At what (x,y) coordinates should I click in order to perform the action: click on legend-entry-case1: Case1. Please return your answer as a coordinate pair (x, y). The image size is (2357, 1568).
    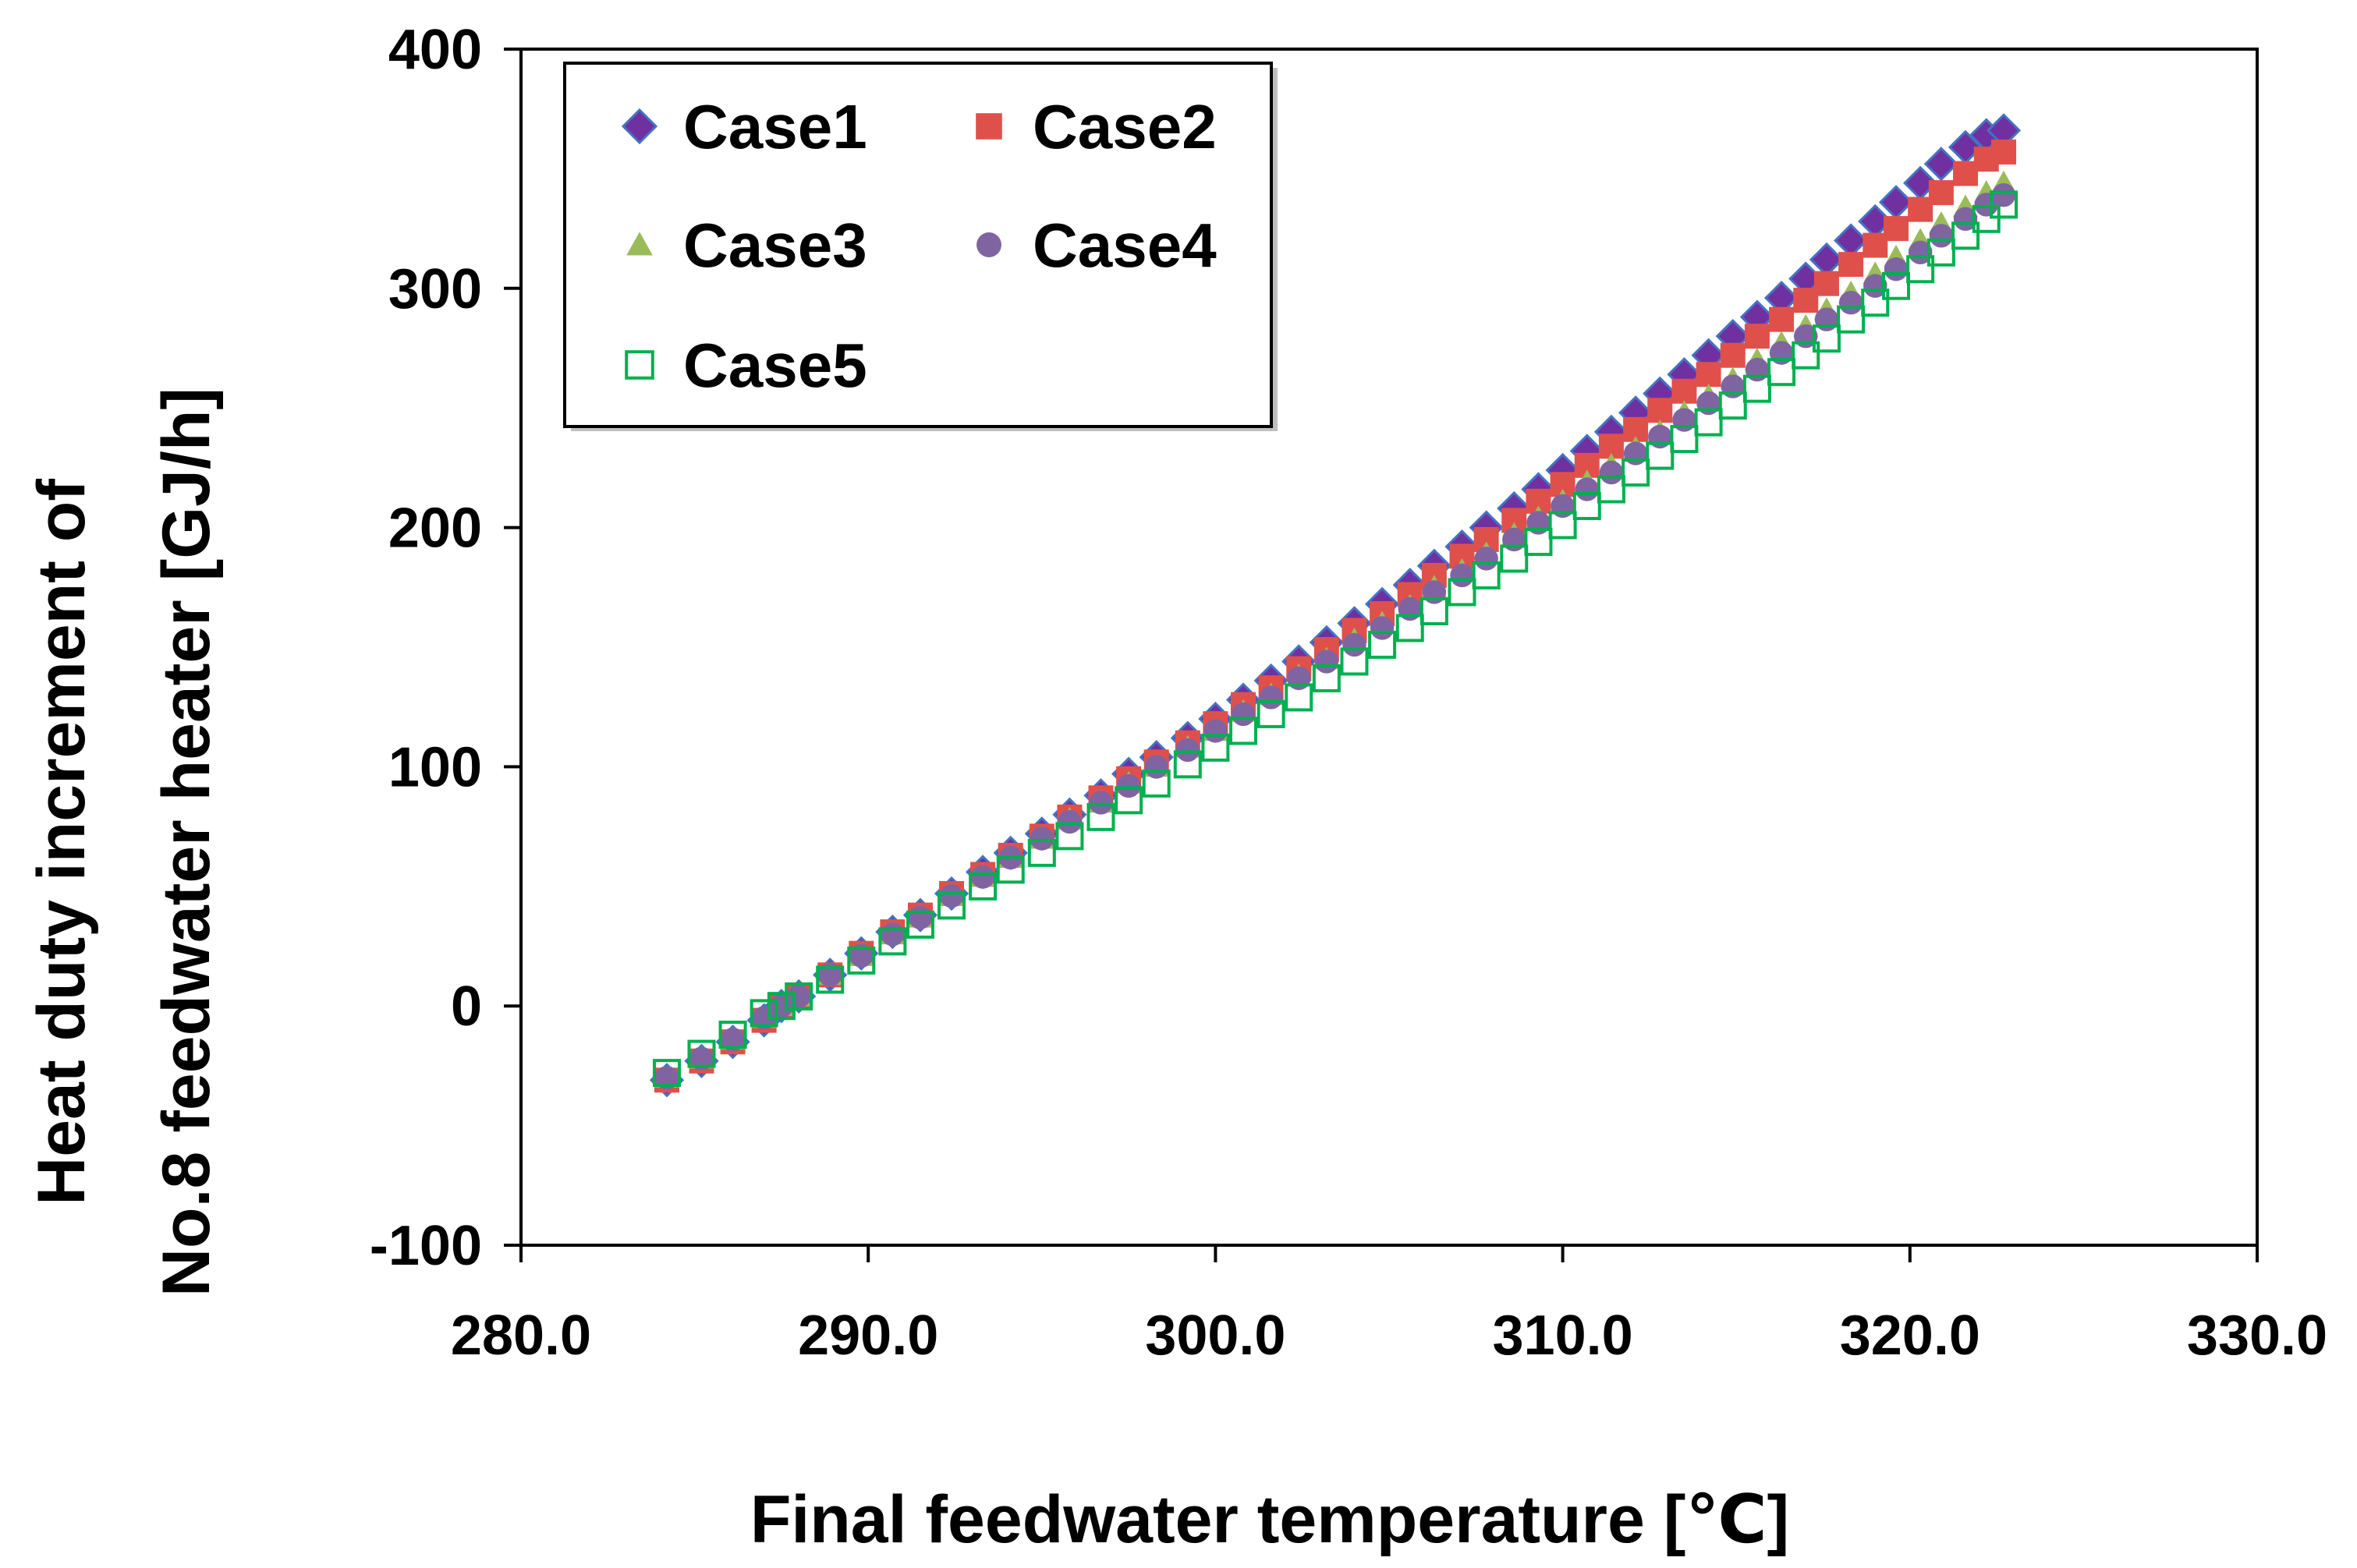
    Looking at the image, I should click on (744, 126).